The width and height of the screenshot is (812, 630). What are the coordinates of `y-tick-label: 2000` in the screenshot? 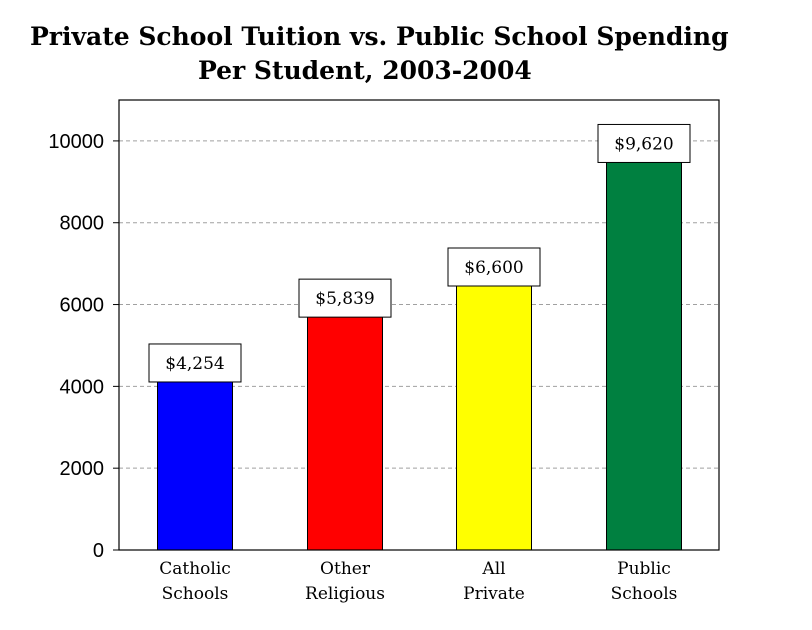 It's located at (82, 469).